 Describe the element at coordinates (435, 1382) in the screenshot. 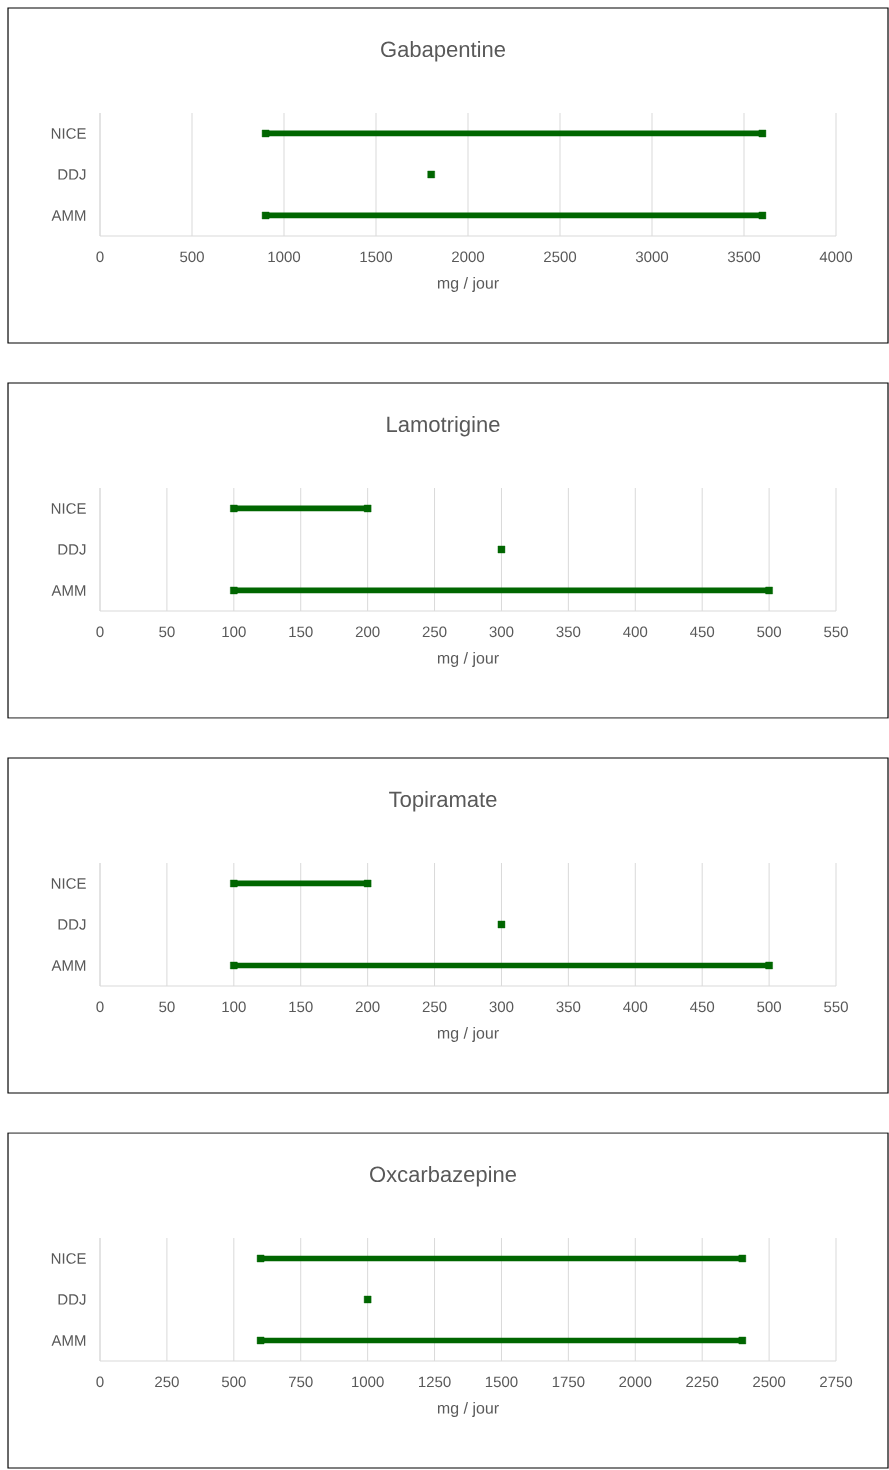

I see `x-tick-label: 1250` at that location.